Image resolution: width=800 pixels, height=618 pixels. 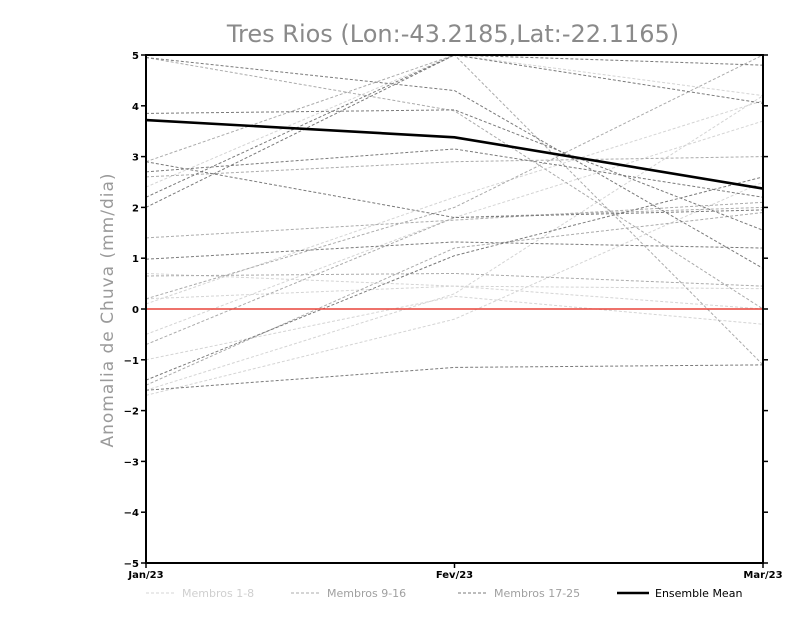 I want to click on y-tick-label: 5, so click(x=135, y=56).